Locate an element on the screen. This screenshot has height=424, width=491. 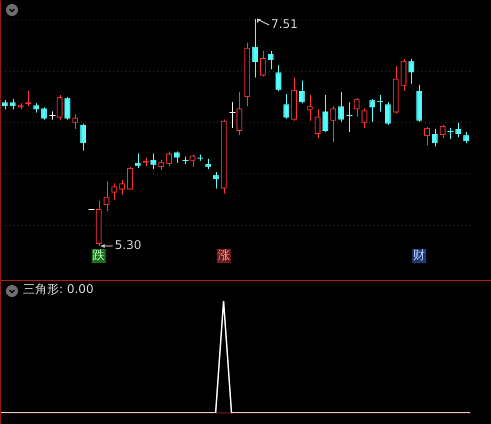
annotation: 5.30 is located at coordinates (128, 245).